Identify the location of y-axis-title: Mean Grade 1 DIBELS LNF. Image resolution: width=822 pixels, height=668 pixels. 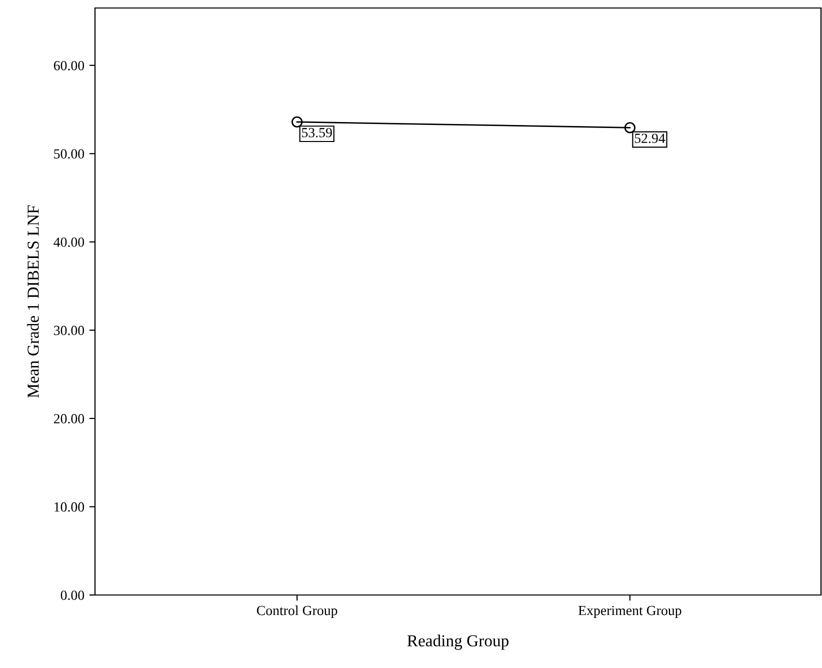
(33, 301).